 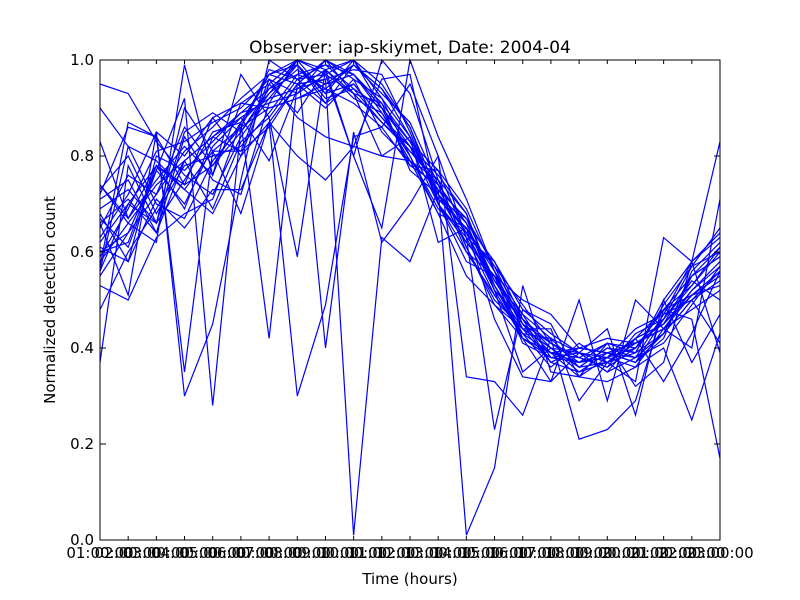 What do you see at coordinates (522, 553) in the screenshot?
I see `x-tick-label: 16:00:00` at bounding box center [522, 553].